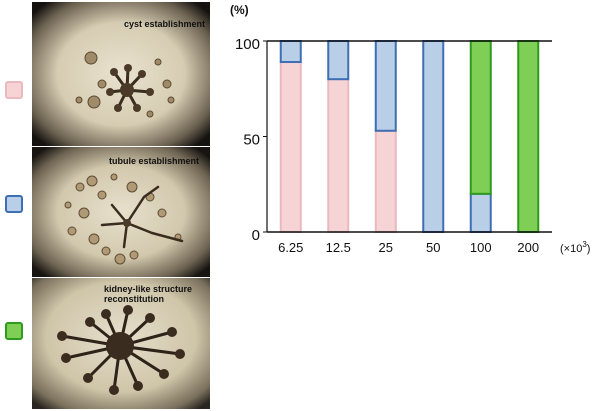  I want to click on y-tick-label: 100, so click(247, 44).